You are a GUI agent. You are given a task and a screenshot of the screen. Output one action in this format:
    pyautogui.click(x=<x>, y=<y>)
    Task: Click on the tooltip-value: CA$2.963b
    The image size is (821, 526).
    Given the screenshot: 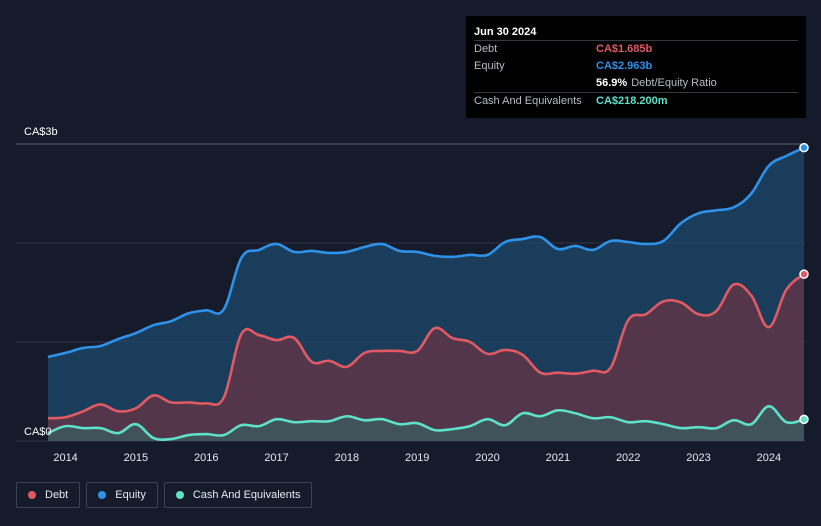 What is the action you would take?
    pyautogui.click(x=624, y=66)
    